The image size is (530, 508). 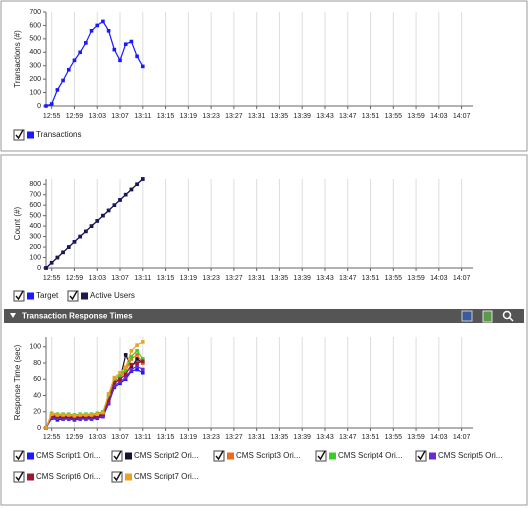 I want to click on y-tick-label: 700, so click(x=35, y=12).